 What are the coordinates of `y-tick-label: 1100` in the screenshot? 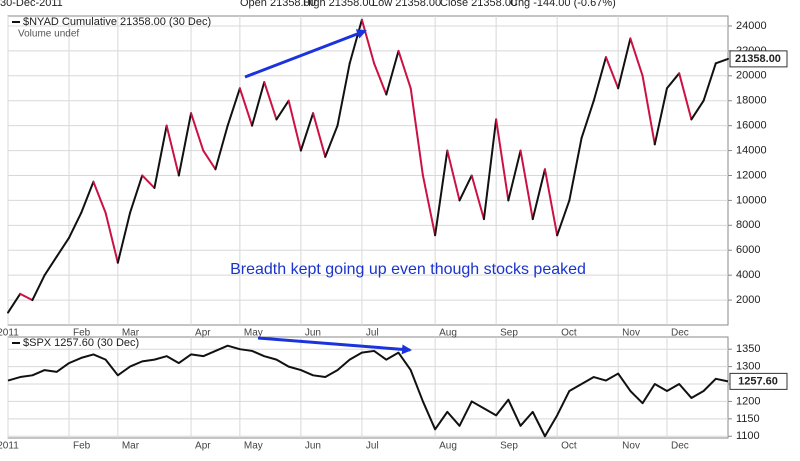 It's located at (748, 436).